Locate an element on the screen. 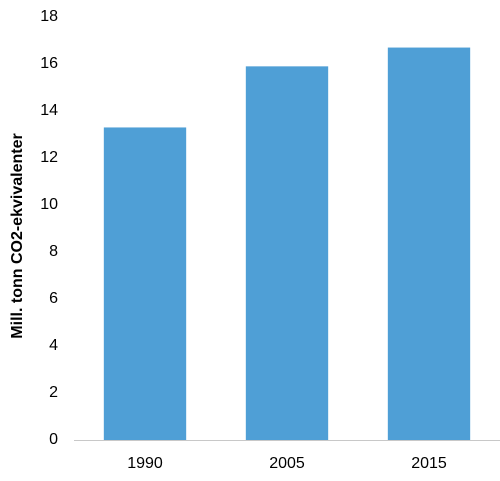 The image size is (500, 481). y-tick-label: 8 is located at coordinates (53, 251).